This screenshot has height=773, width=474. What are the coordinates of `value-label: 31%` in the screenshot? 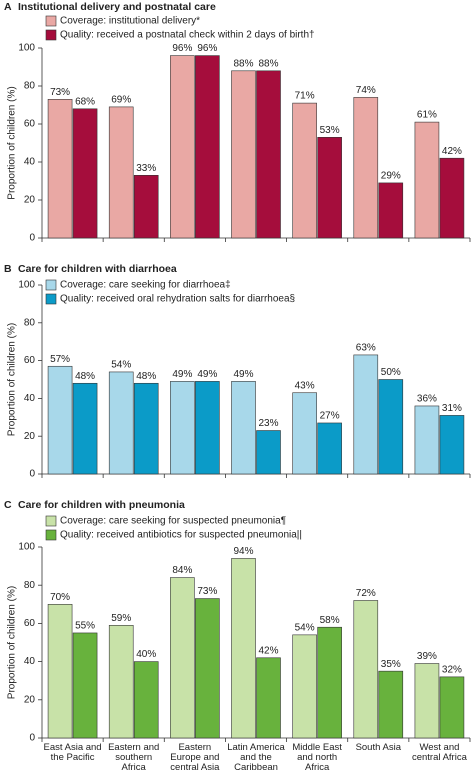 It's located at (452, 408).